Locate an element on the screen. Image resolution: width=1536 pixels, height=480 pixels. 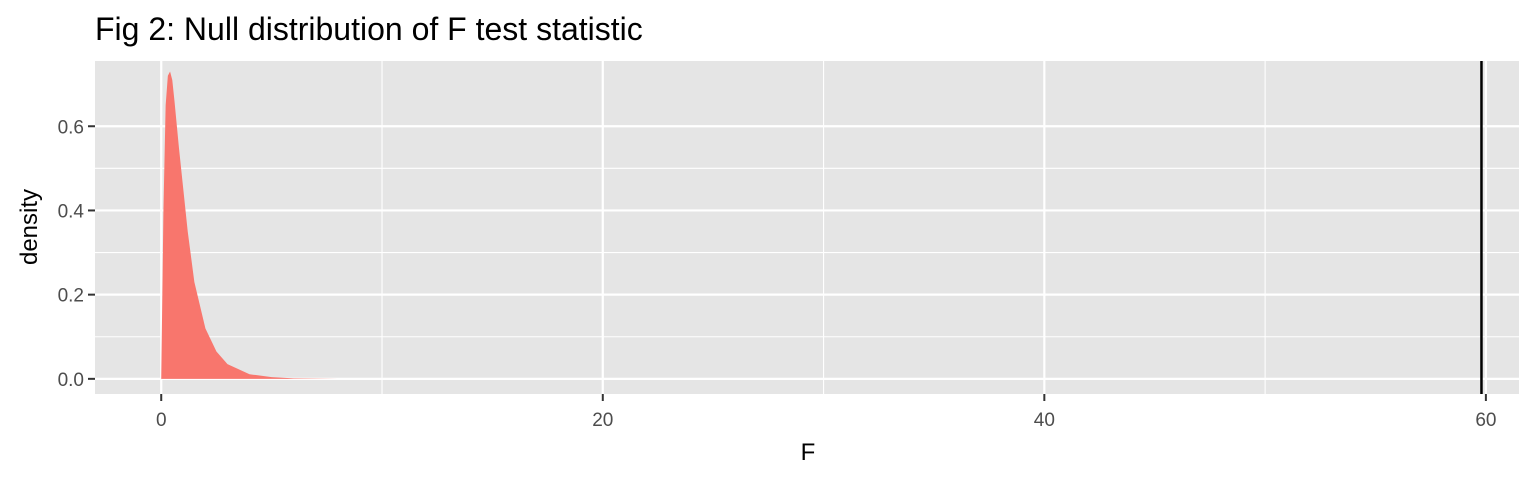
y-tick-label: 0.2 is located at coordinates (71, 296).